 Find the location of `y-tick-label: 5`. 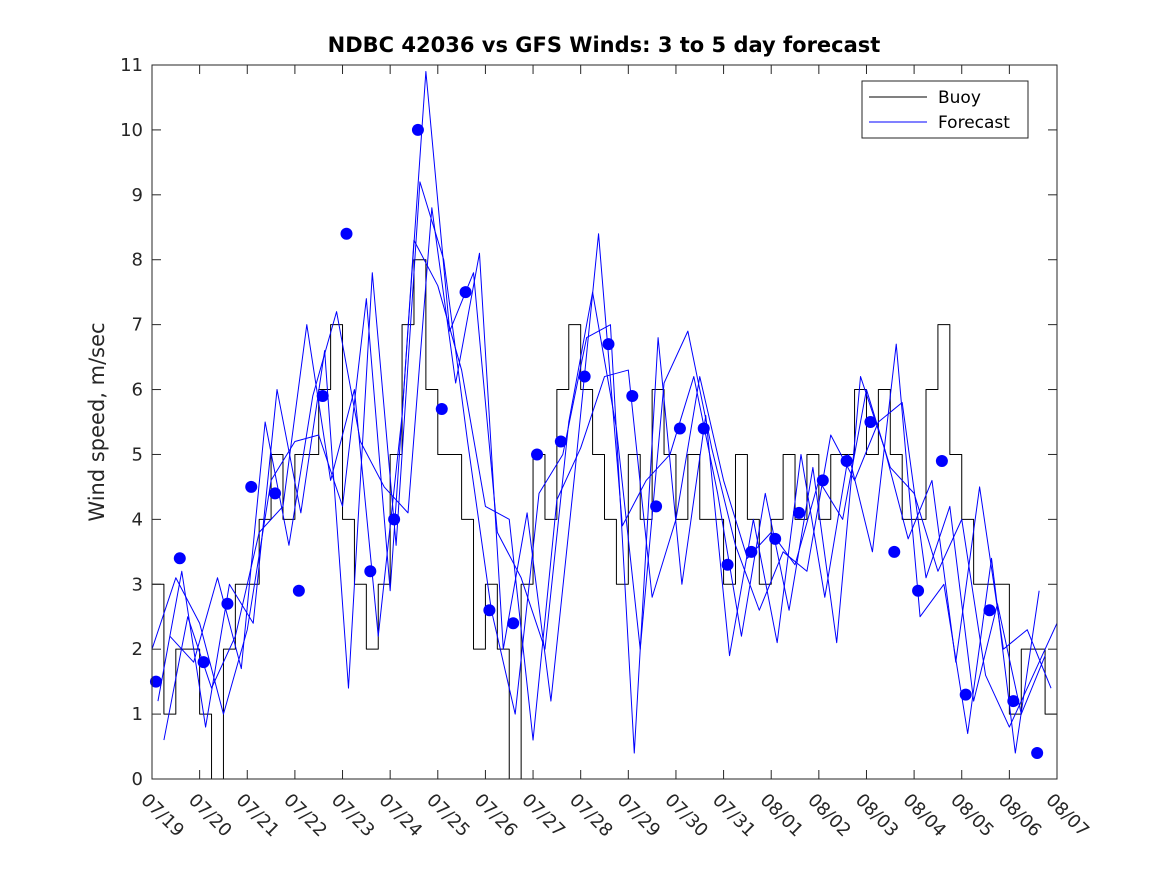

y-tick-label: 5 is located at coordinates (137, 454).